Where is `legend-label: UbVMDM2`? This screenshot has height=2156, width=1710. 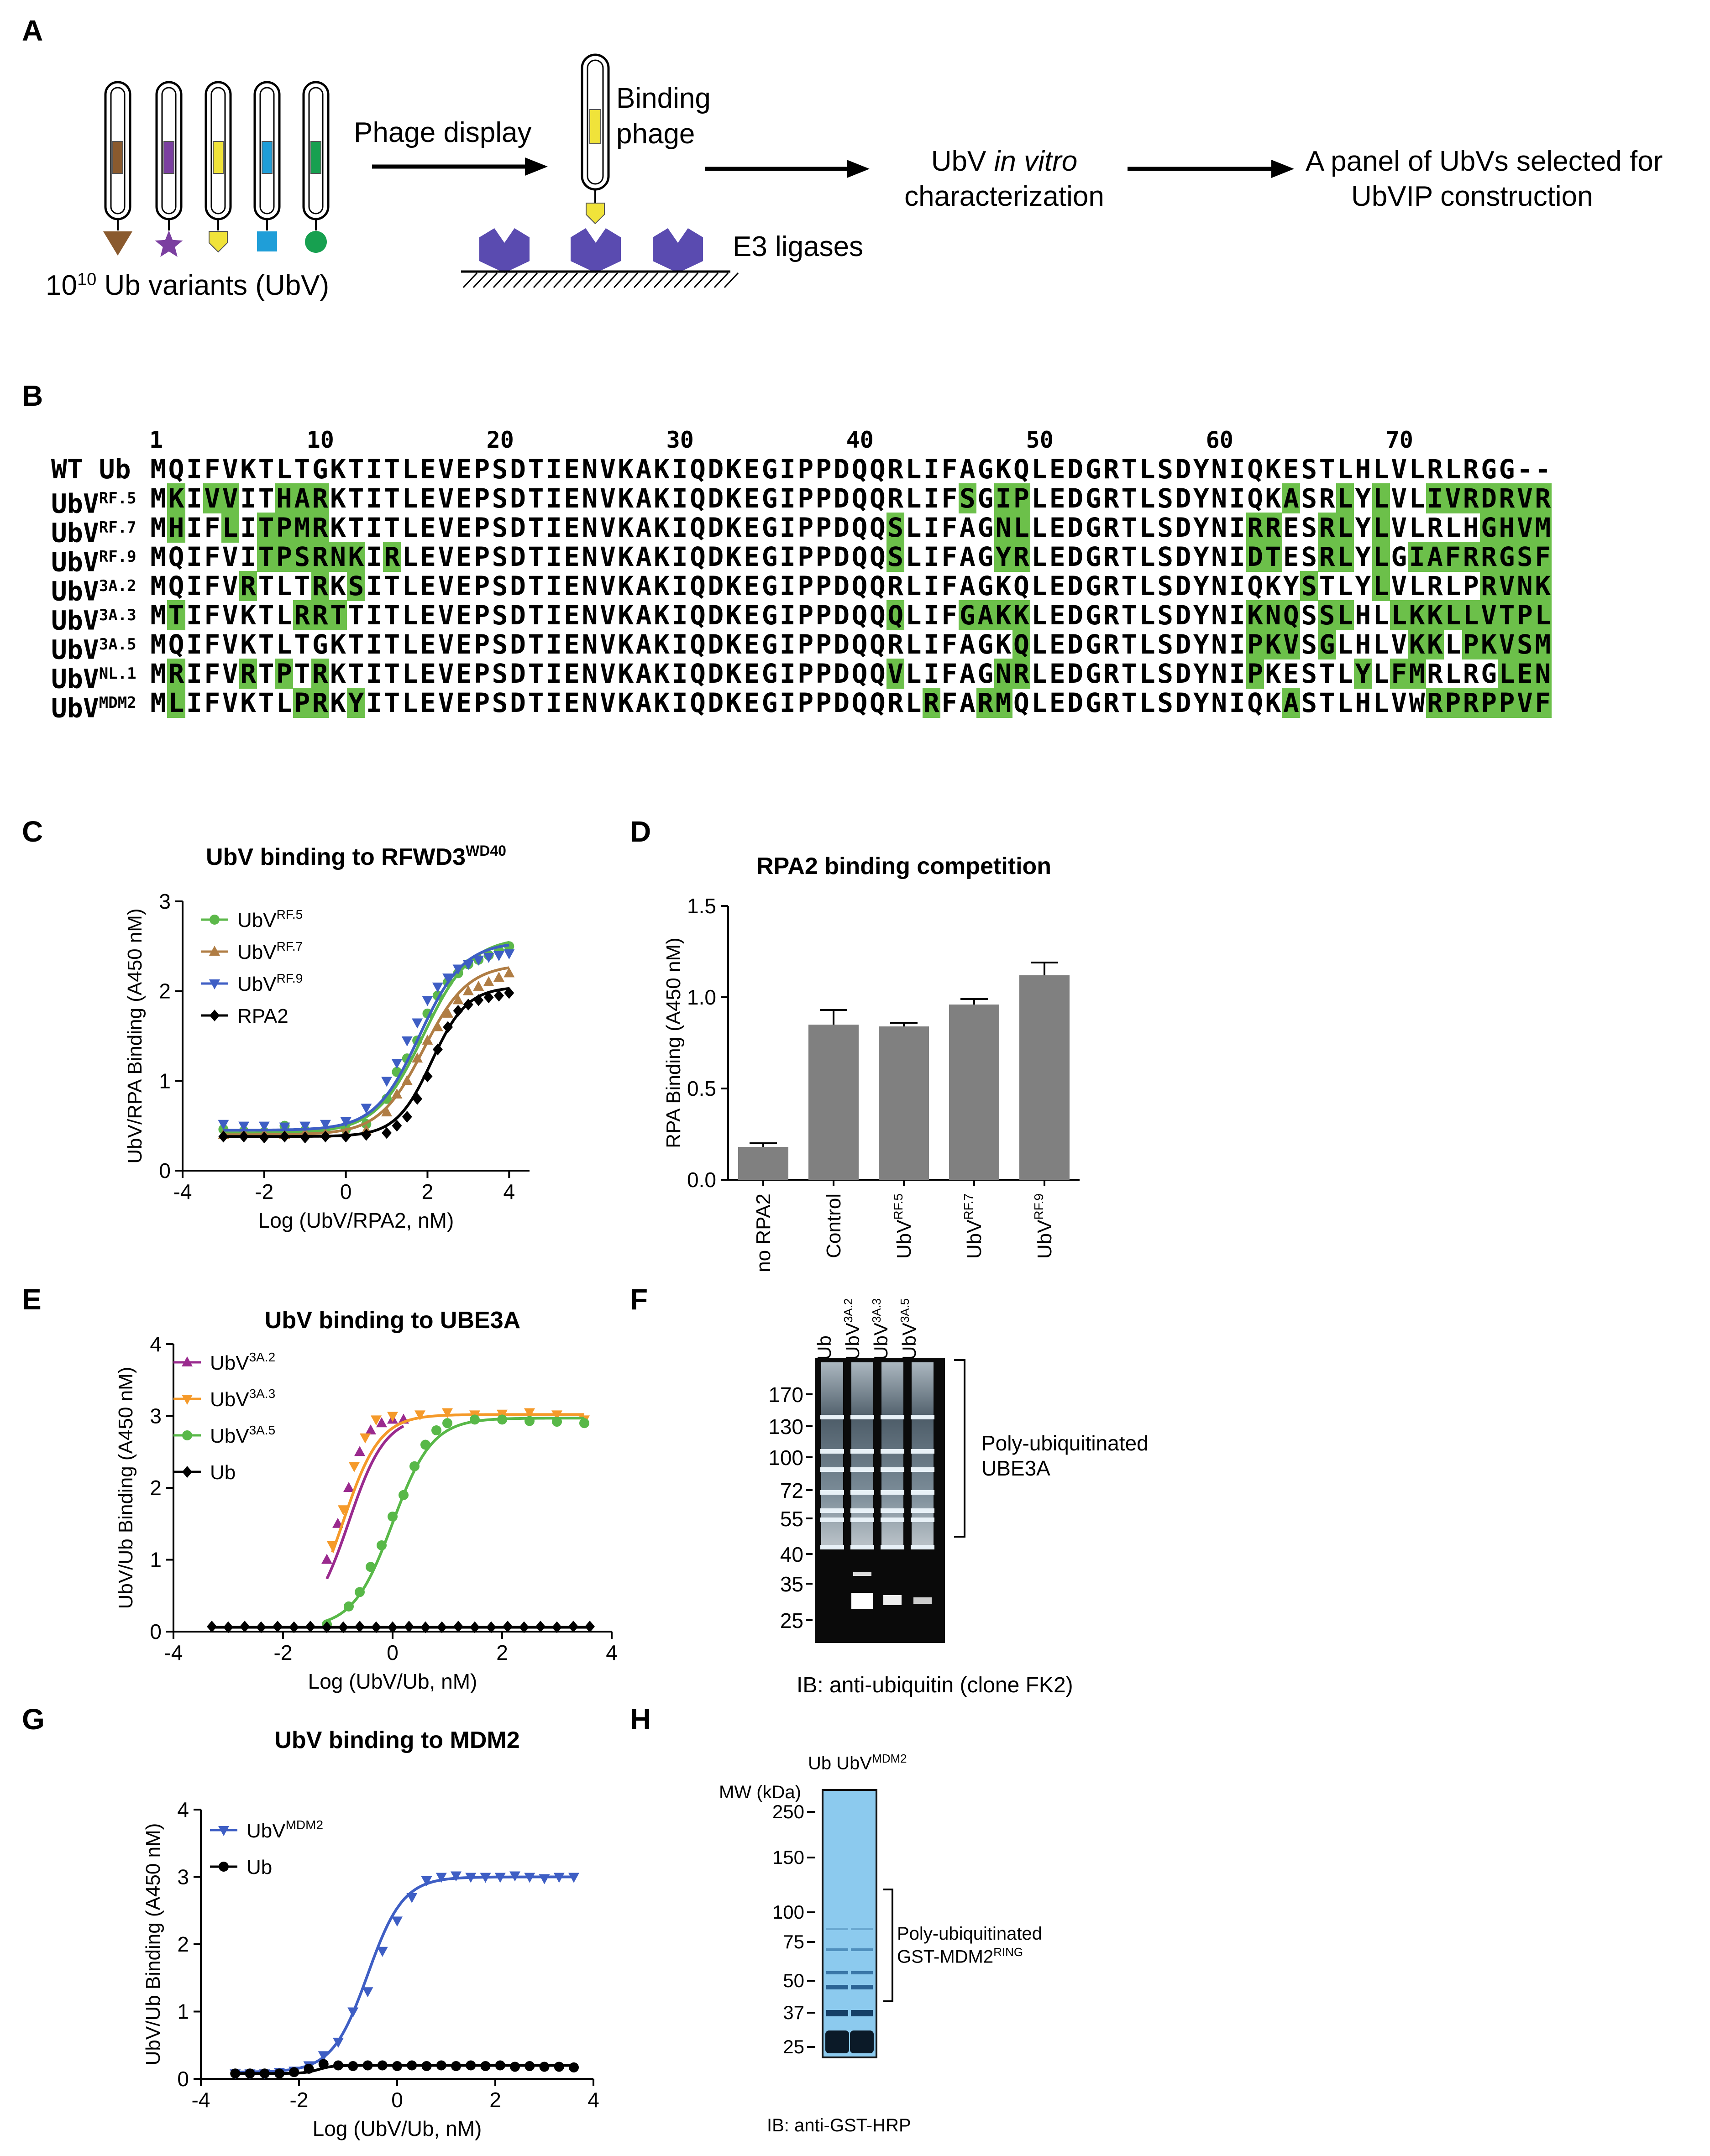 legend-label: UbVMDM2 is located at coordinates (285, 1830).